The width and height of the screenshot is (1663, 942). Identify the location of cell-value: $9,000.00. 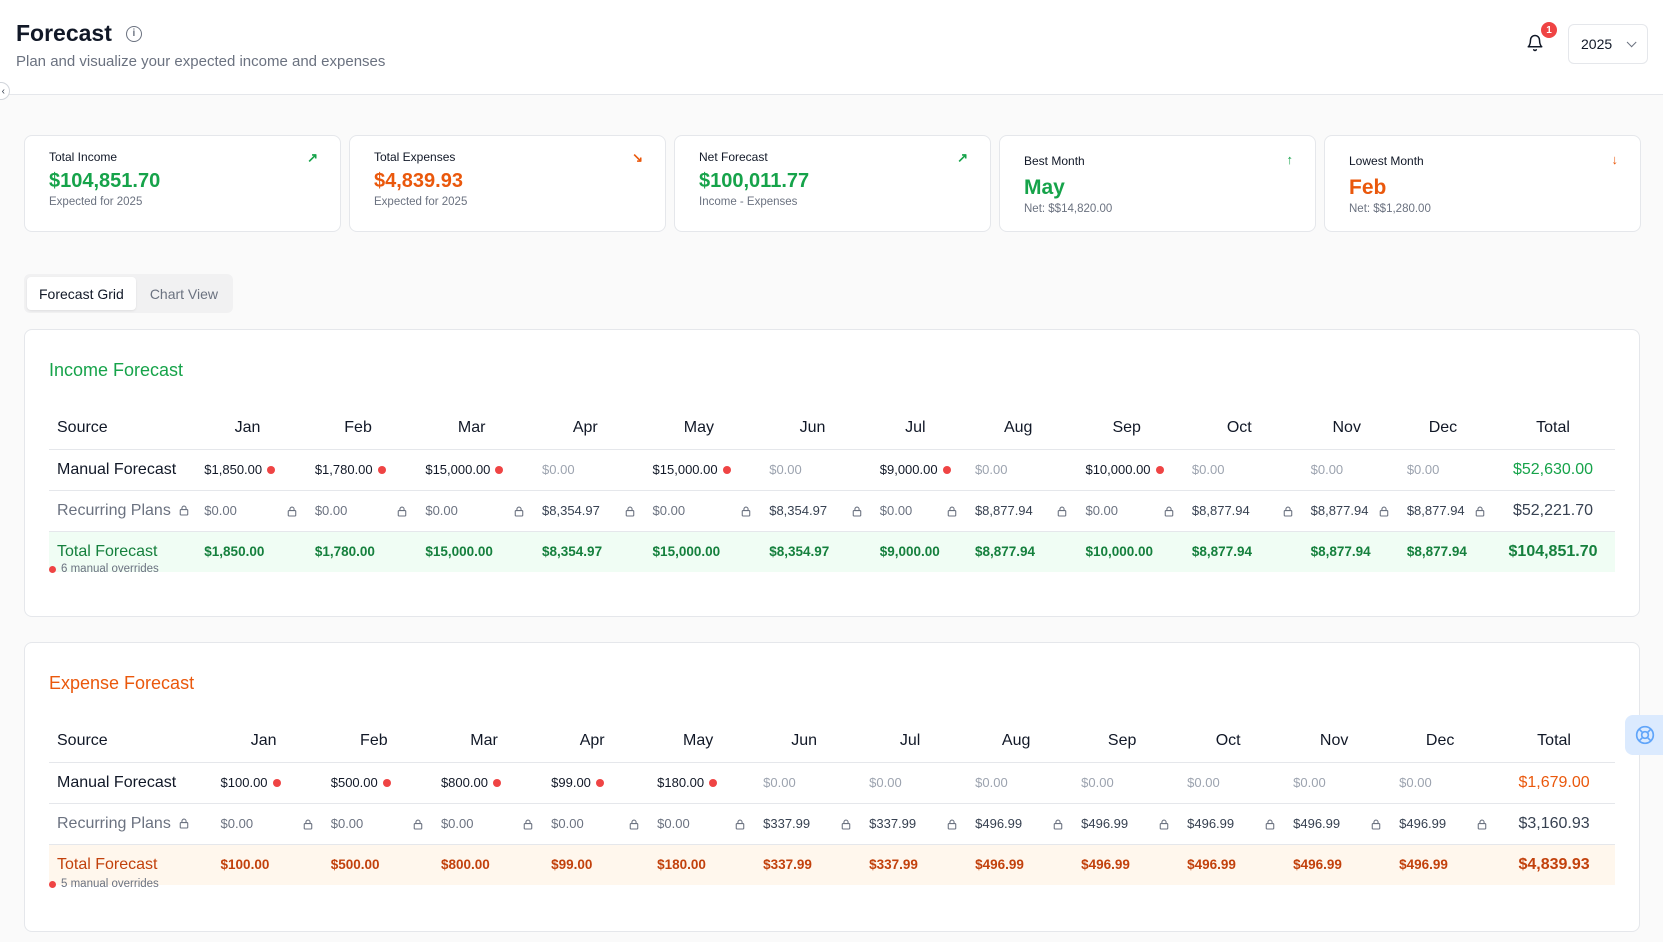
(909, 552).